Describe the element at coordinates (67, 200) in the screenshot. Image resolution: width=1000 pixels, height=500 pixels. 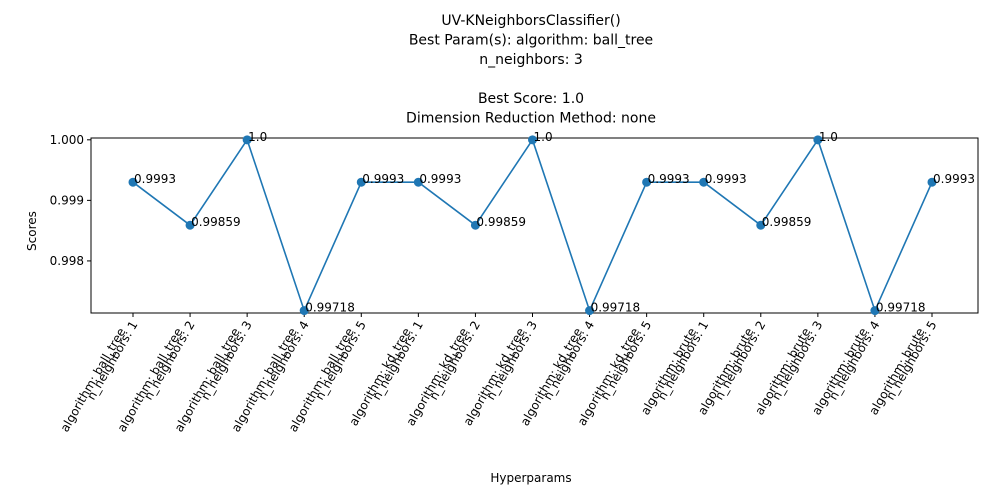
I see `y-tick-label: 0.999` at that location.